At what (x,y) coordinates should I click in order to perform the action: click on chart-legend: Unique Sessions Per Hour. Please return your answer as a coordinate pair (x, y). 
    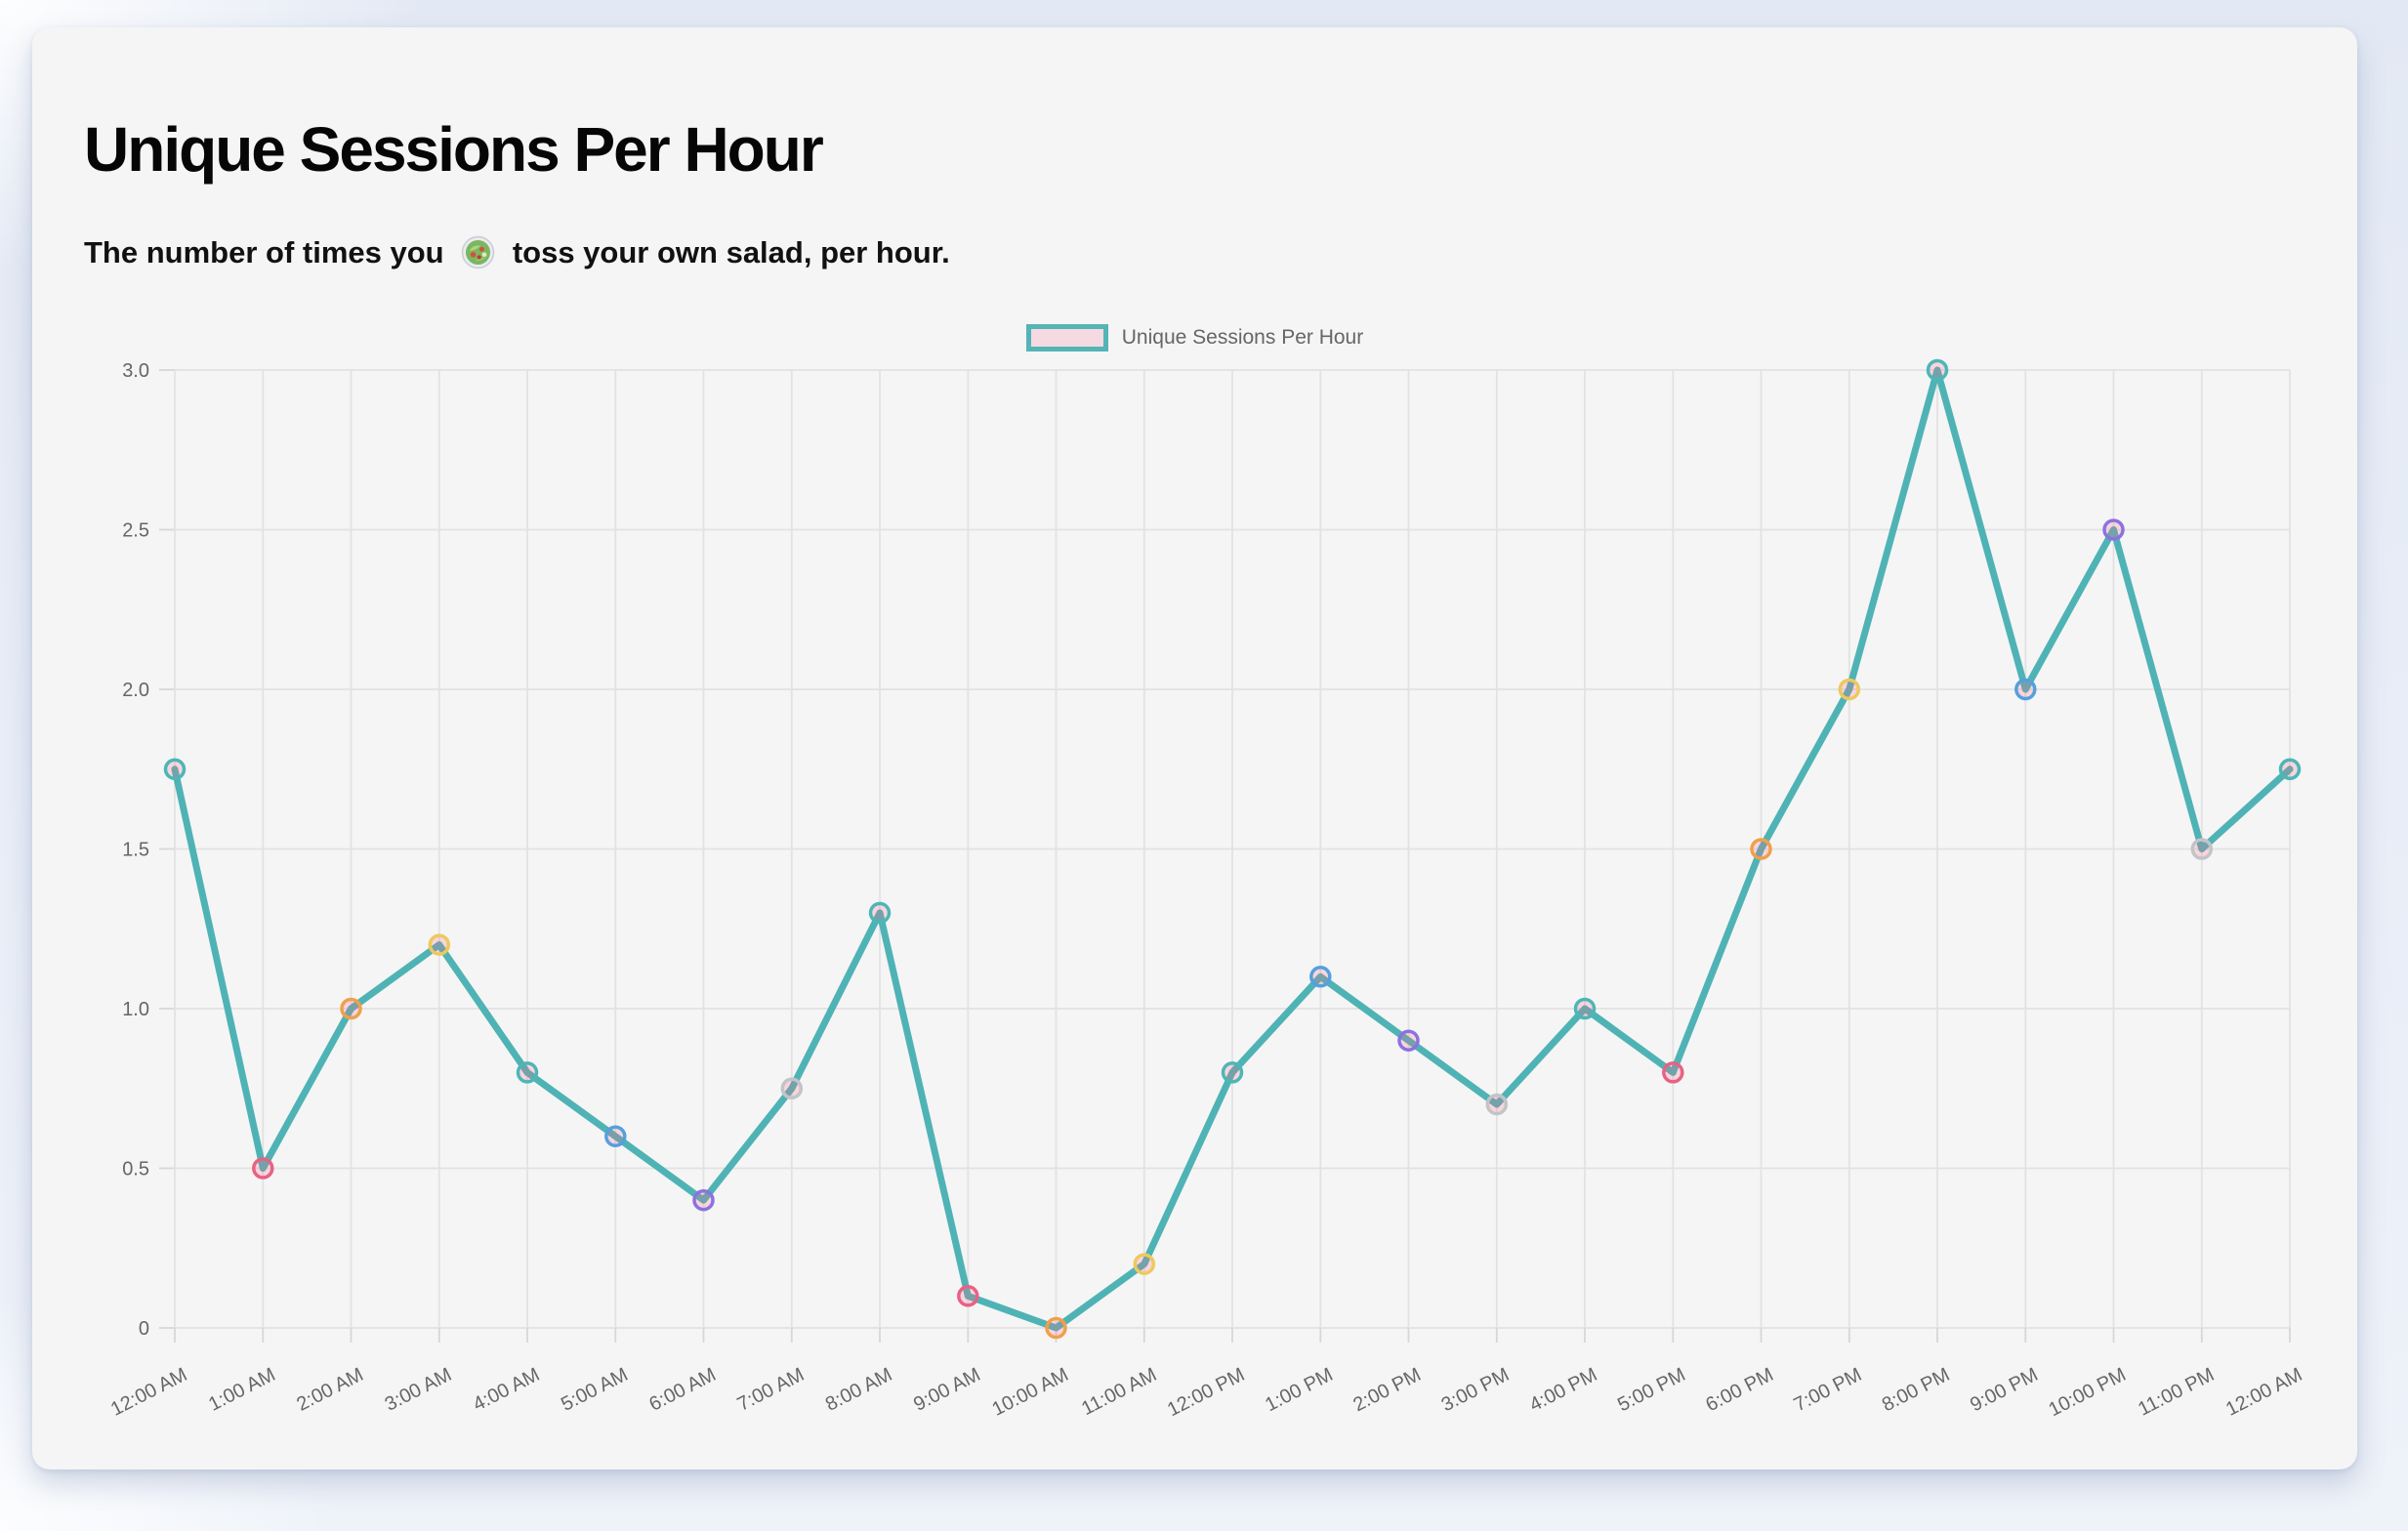
    Looking at the image, I should click on (1195, 338).